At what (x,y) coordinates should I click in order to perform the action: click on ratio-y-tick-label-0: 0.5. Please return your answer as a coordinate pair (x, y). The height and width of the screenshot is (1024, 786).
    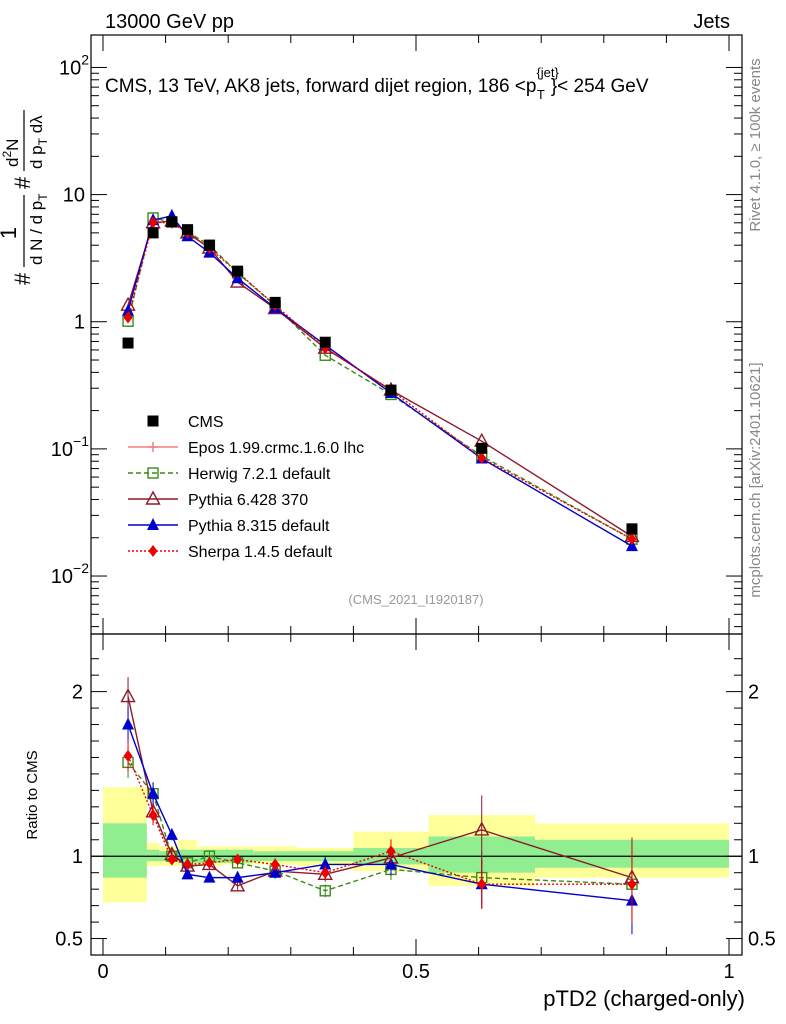
    Looking at the image, I should click on (69, 940).